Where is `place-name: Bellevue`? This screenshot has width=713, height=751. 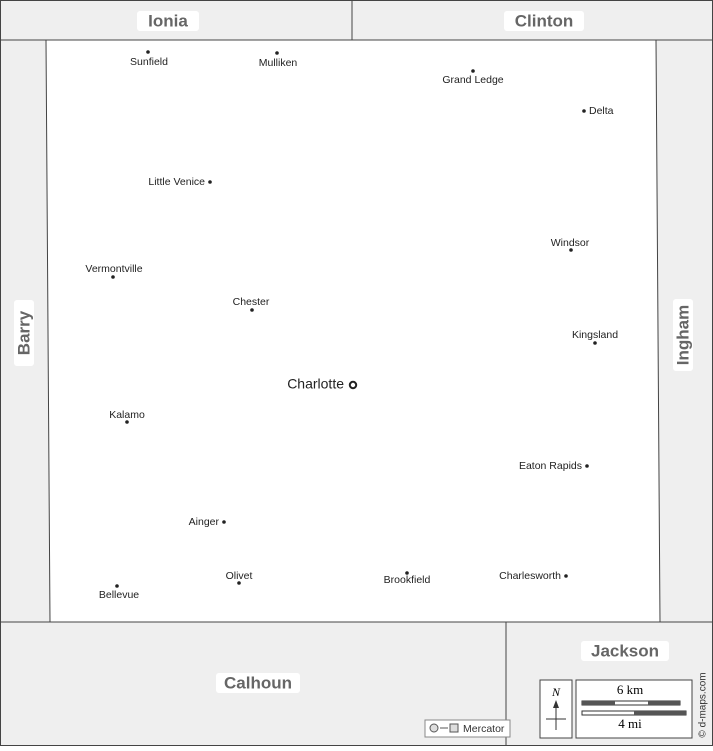
place-name: Bellevue is located at coordinates (119, 595).